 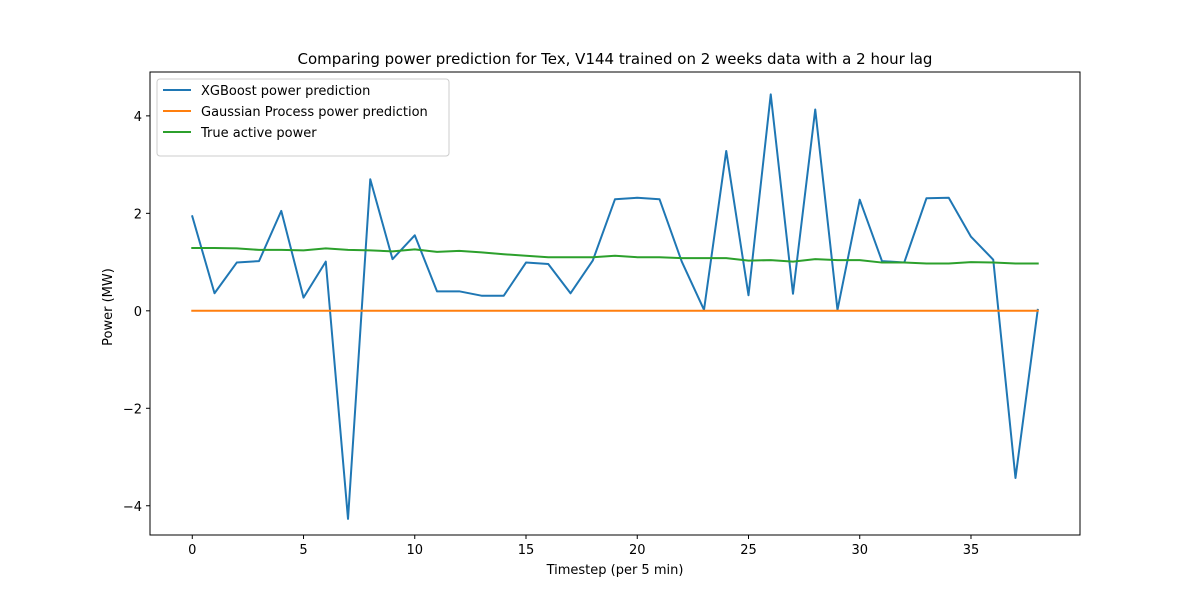 I want to click on x-tick-label: 20, so click(x=637, y=550).